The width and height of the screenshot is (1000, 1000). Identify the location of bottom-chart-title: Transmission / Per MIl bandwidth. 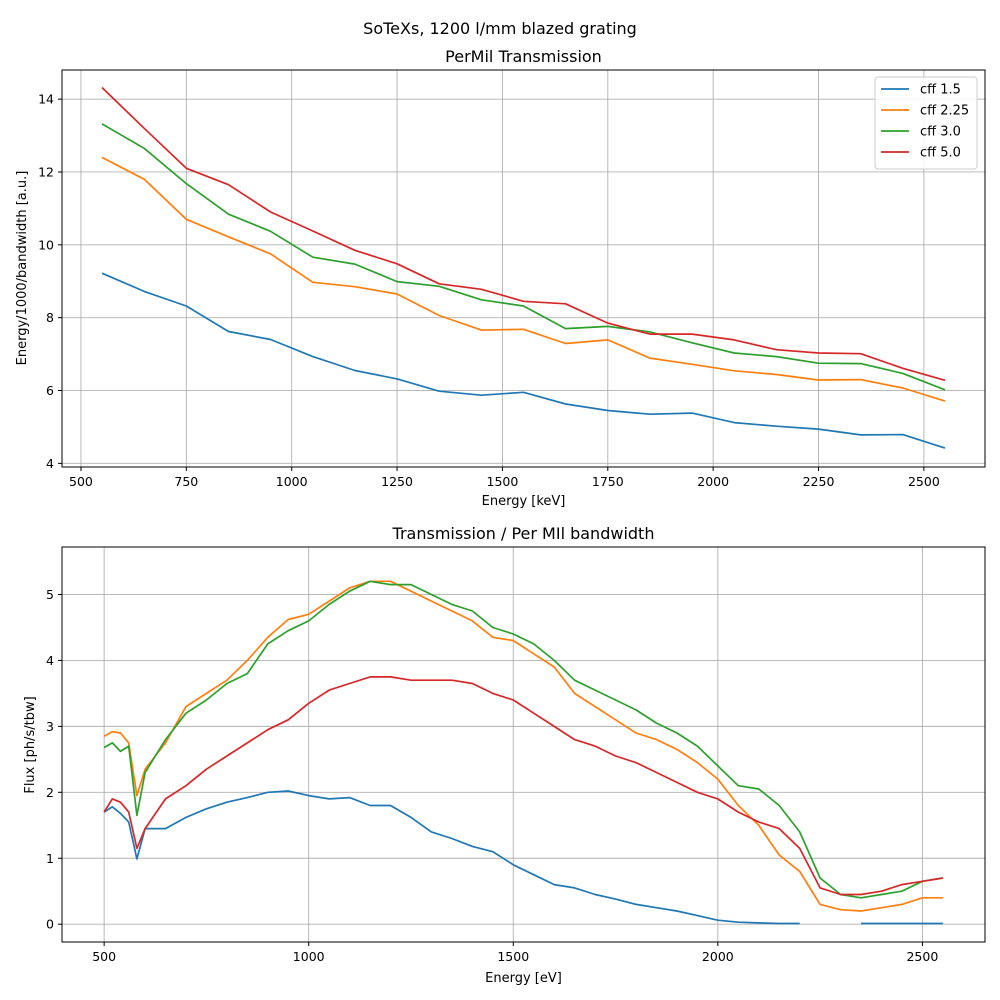
(523, 533).